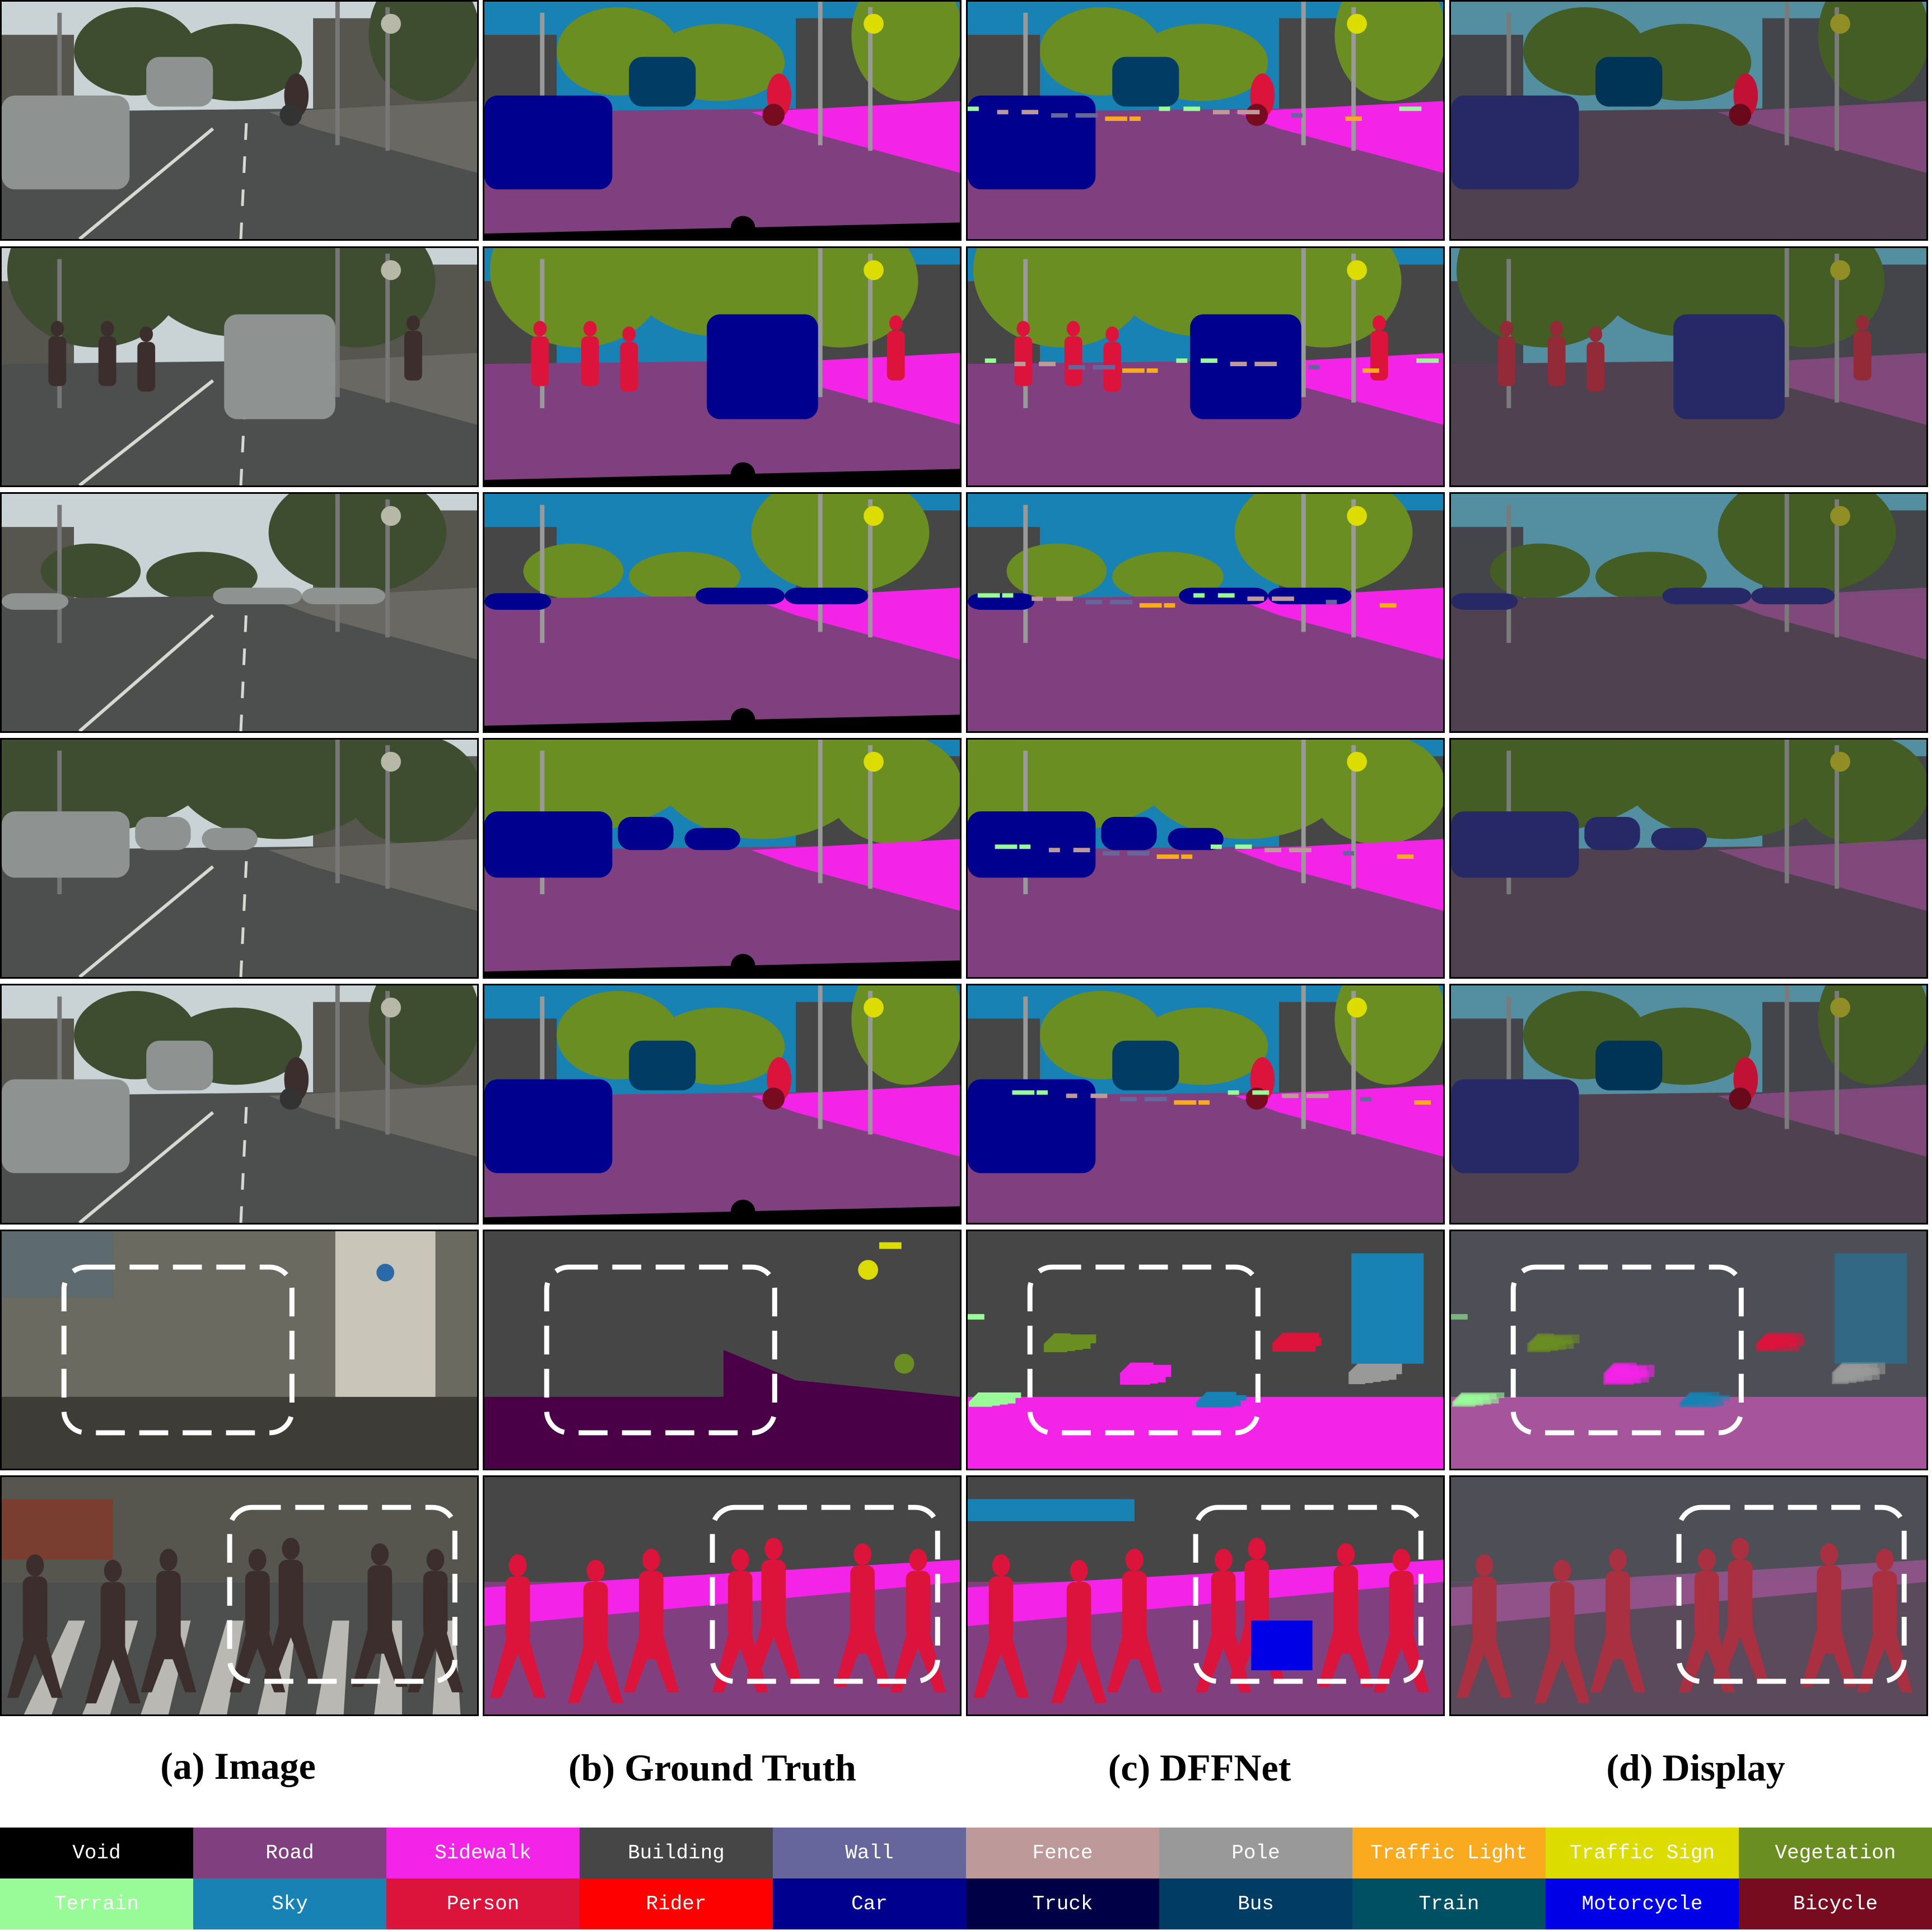  What do you see at coordinates (1643, 1903) in the screenshot?
I see `legend-swatch-motorcycle: Motorcycle` at bounding box center [1643, 1903].